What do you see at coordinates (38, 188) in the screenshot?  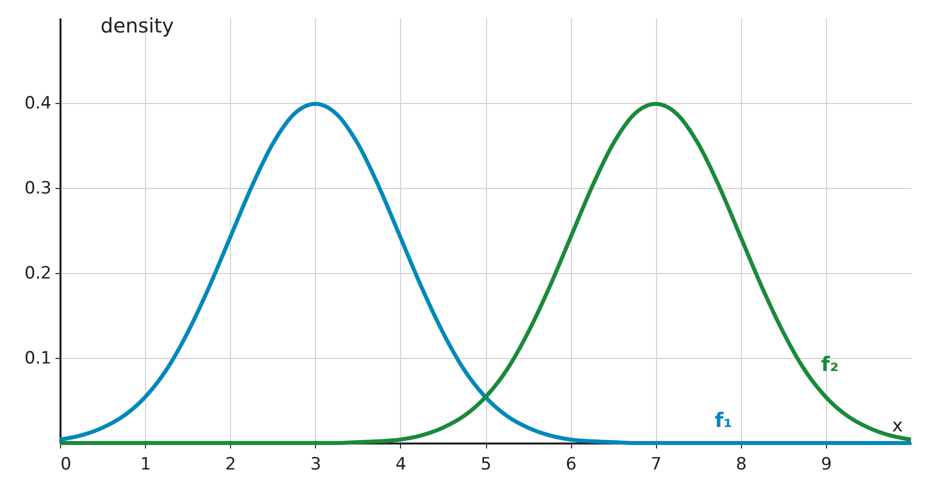 I see `y-tick-label: 0.3` at bounding box center [38, 188].